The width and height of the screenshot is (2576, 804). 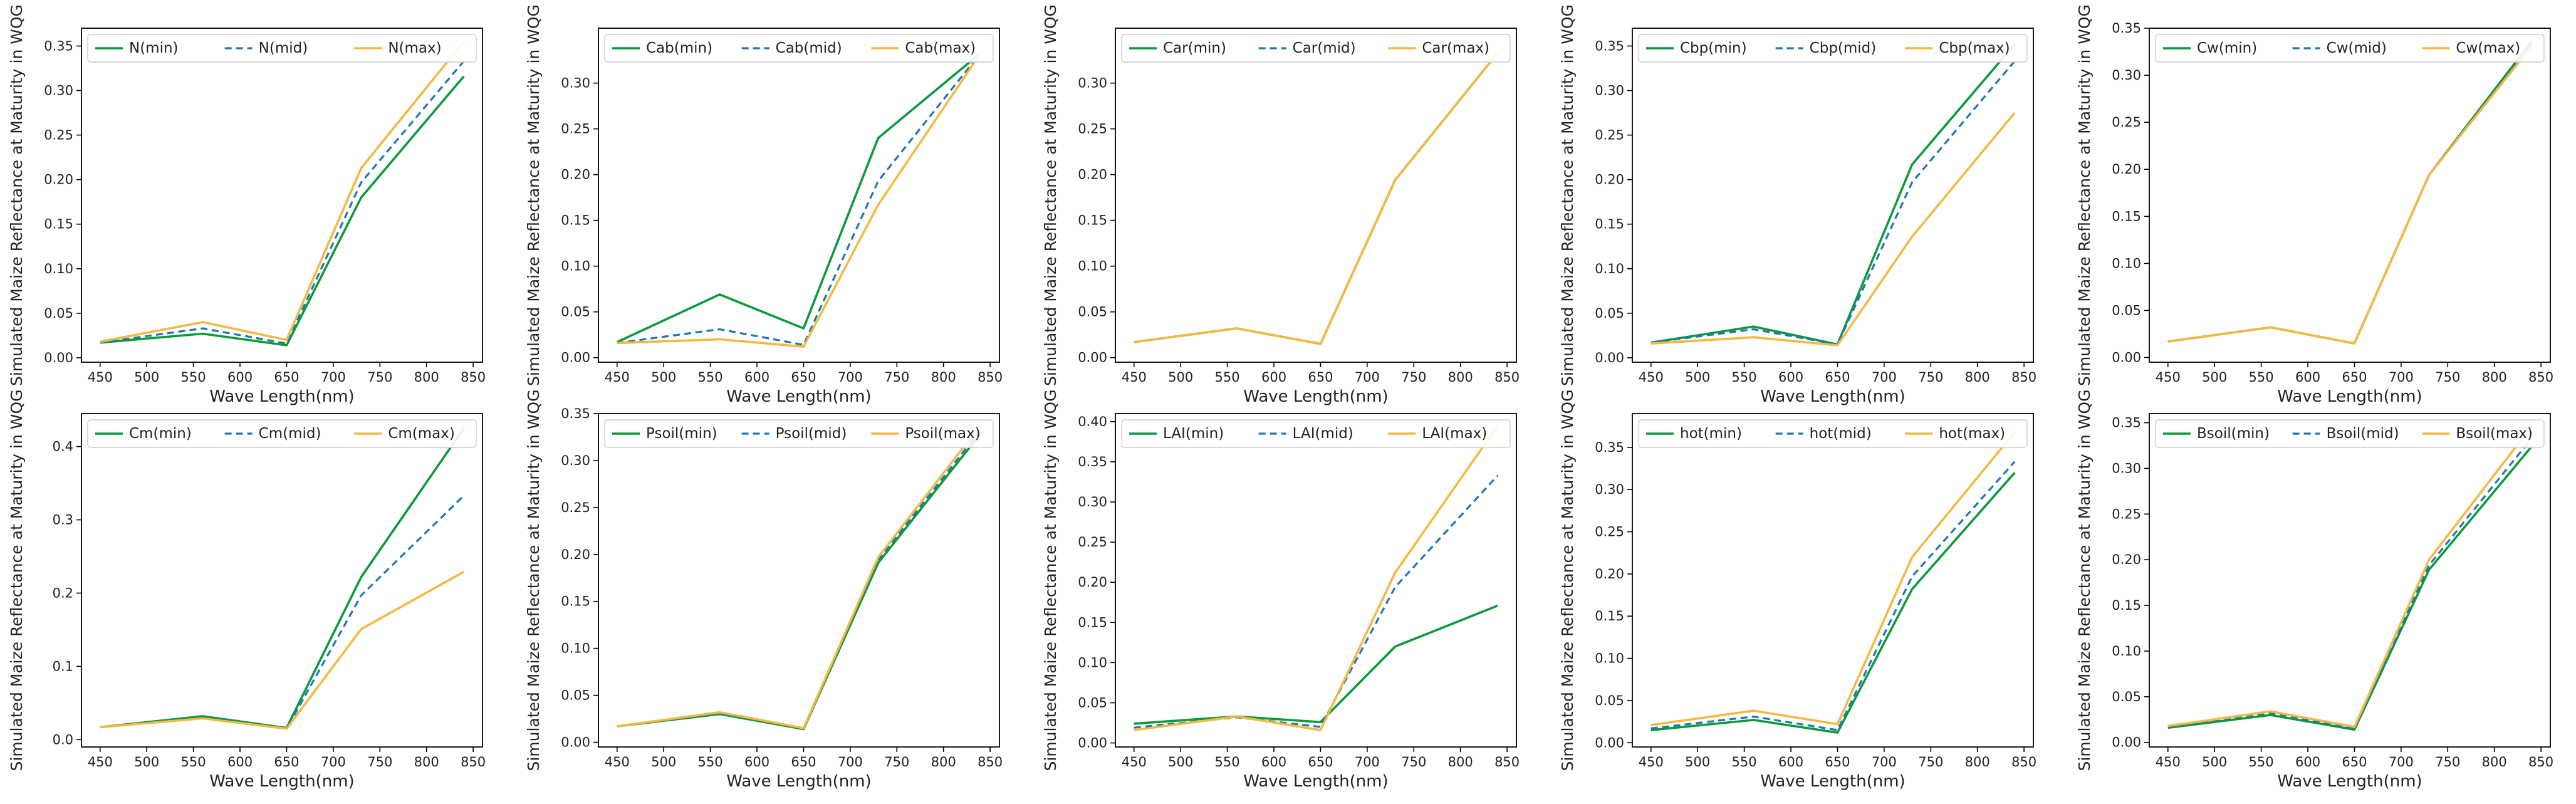 I want to click on legend-label: Cw(min), so click(x=2227, y=48).